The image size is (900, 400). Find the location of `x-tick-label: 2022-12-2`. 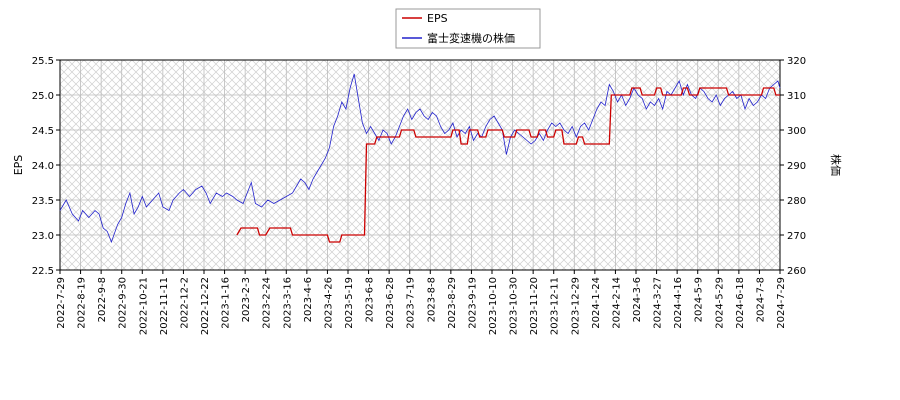

x-tick-label: 2022-12-2 is located at coordinates (184, 303).